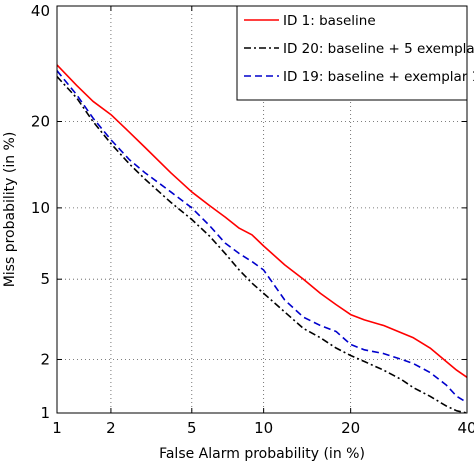 Image resolution: width=474 pixels, height=462 pixels. What do you see at coordinates (465, 428) in the screenshot?
I see `x-tick-label: 40` at bounding box center [465, 428].